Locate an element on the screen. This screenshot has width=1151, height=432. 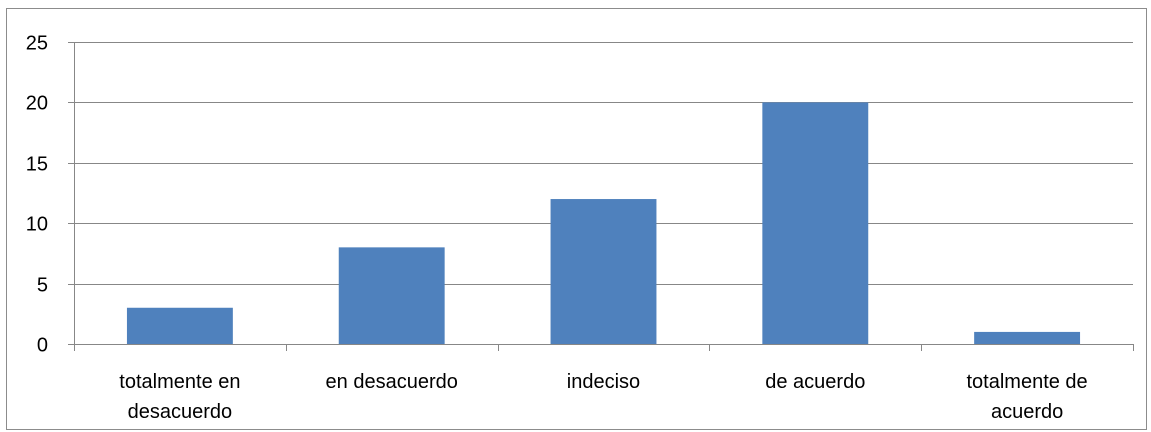
category-label-5-line-2: acuerdo is located at coordinates (1027, 412).